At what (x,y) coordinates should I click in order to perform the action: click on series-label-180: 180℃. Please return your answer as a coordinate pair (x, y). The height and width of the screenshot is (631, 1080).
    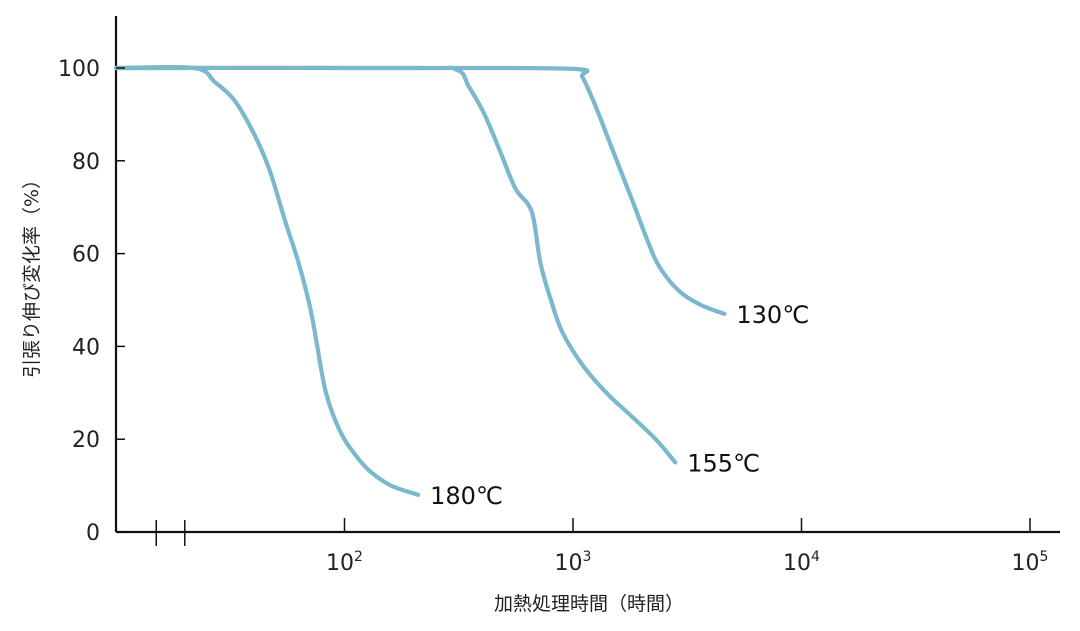
    Looking at the image, I should click on (466, 496).